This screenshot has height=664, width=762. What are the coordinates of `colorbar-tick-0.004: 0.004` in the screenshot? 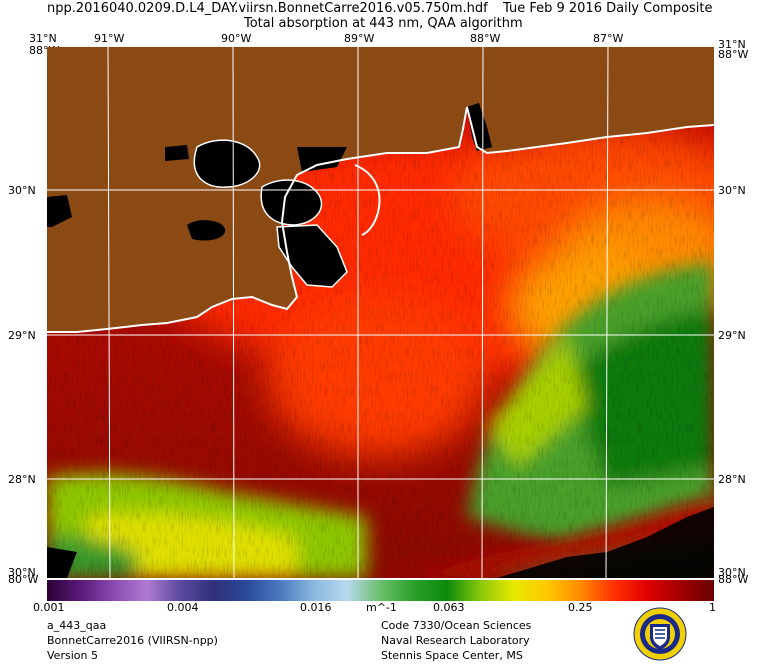 It's located at (183, 607).